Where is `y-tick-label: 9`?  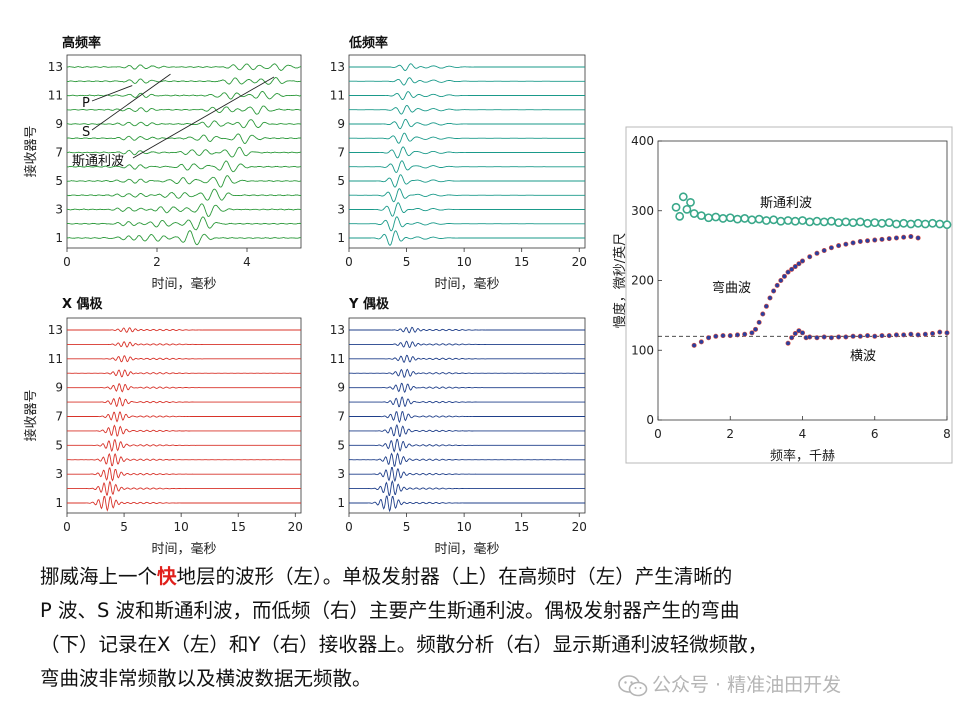
y-tick-label: 9 is located at coordinates (59, 388).